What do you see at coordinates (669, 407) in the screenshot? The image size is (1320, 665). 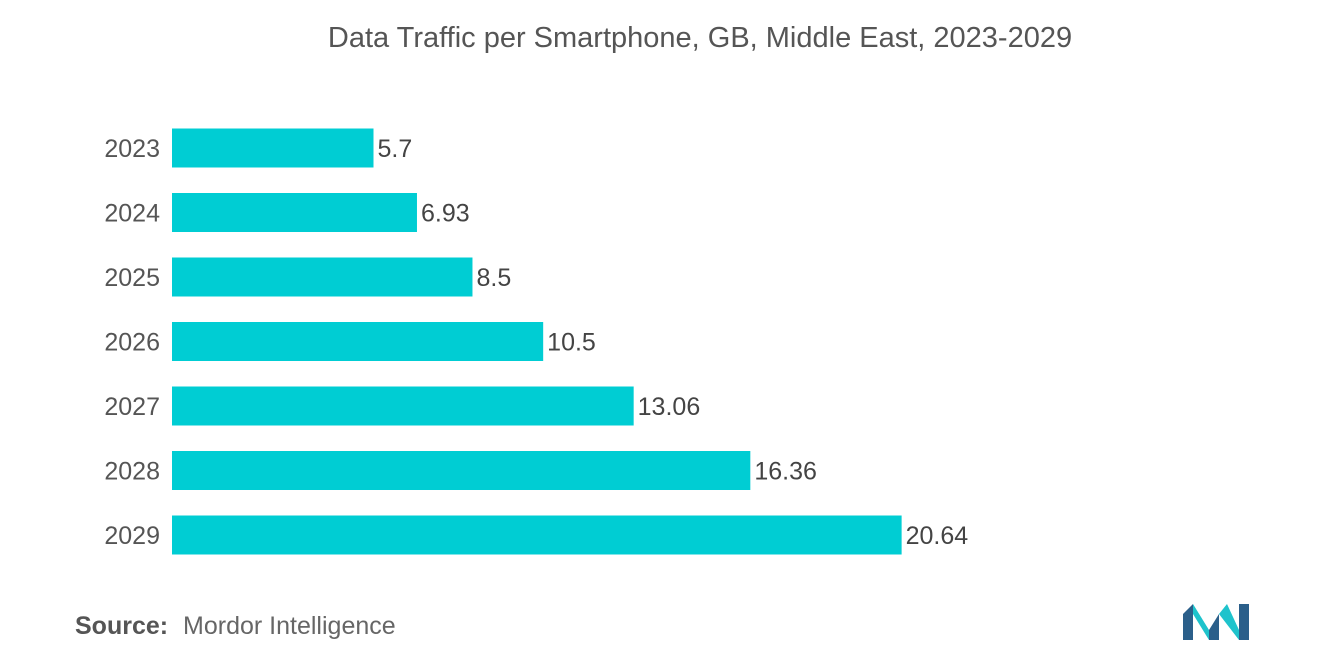 I see `data-label-2027: 13.06` at bounding box center [669, 407].